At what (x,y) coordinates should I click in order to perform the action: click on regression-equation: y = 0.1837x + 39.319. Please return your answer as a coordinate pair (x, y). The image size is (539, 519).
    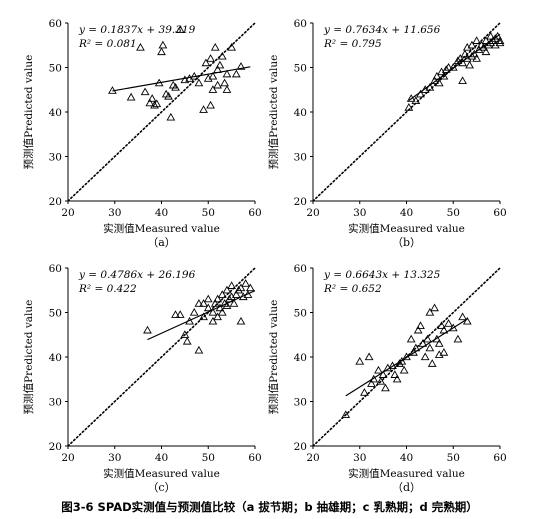
    Looking at the image, I should click on (137, 30).